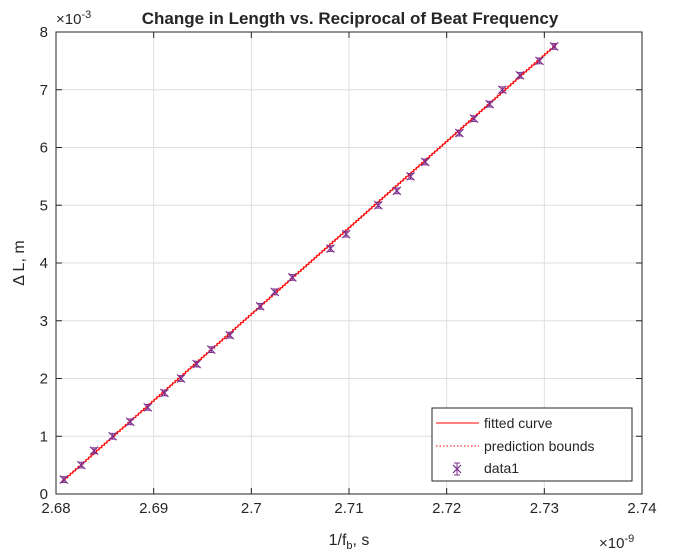 The image size is (676, 556). What do you see at coordinates (251, 508) in the screenshot?
I see `x-tick-label: 2.7` at bounding box center [251, 508].